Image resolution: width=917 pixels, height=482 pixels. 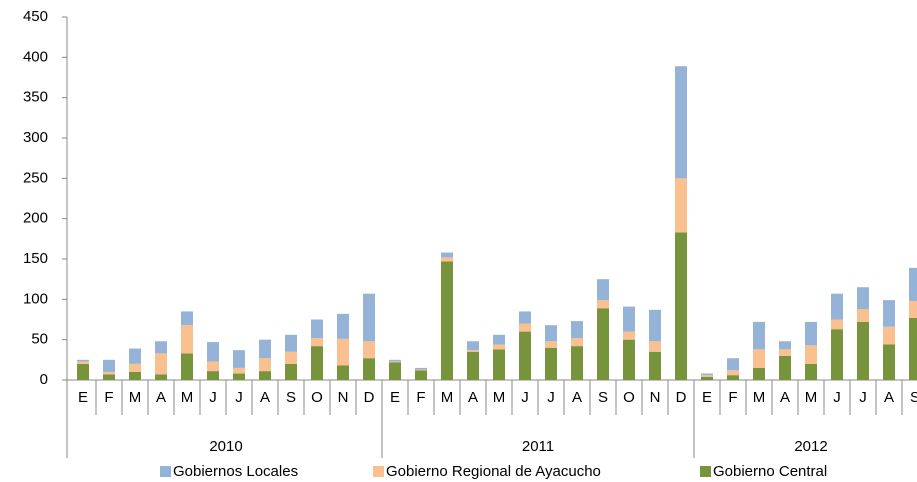 I want to click on y-tick-label: 350, so click(x=35, y=97).